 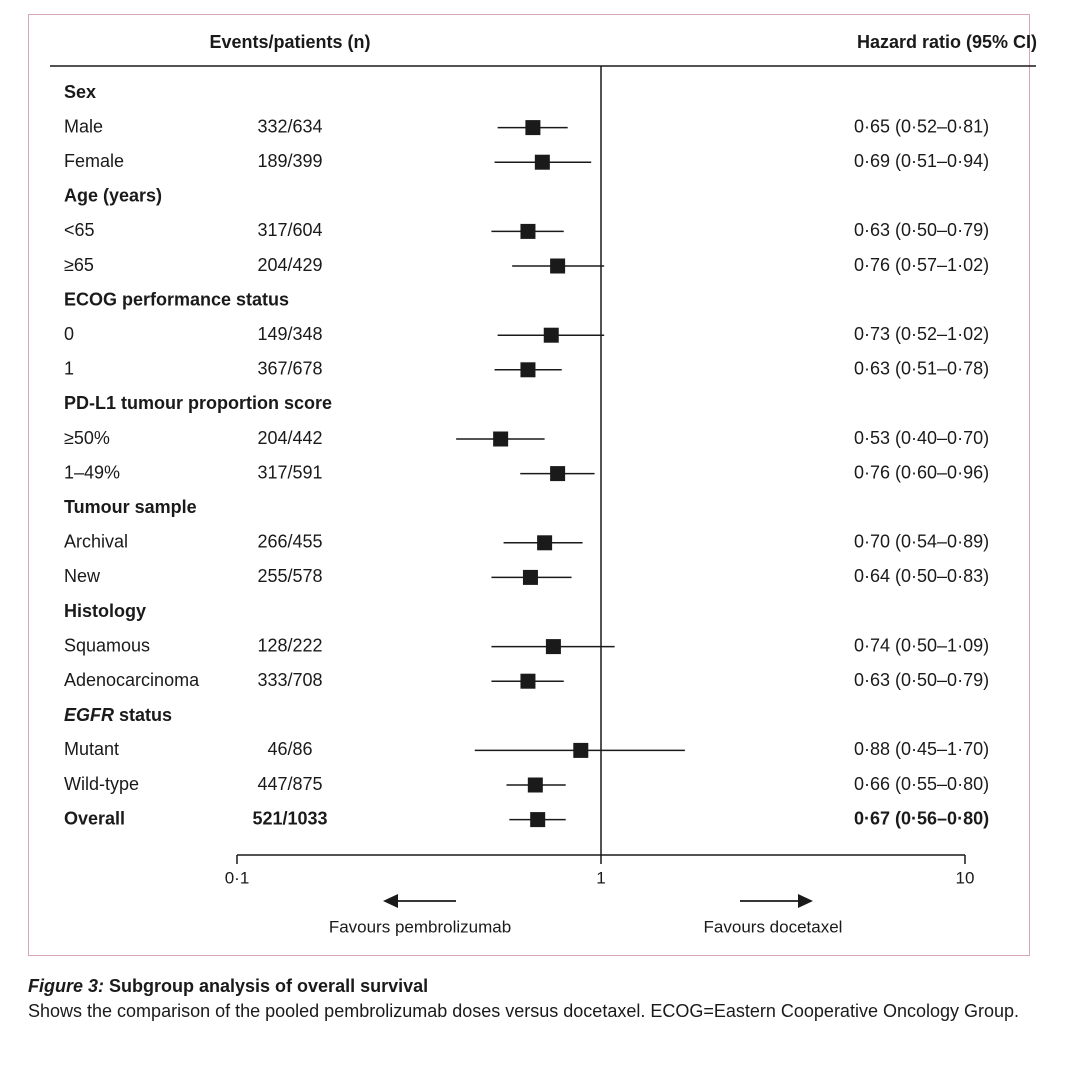 I want to click on arrow-right-head, so click(x=805, y=901).